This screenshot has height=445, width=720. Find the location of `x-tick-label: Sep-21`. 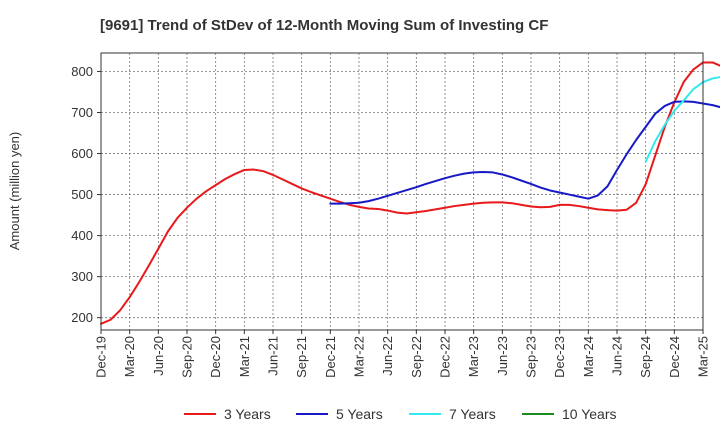

x-tick-label: Sep-21 is located at coordinates (301, 357).